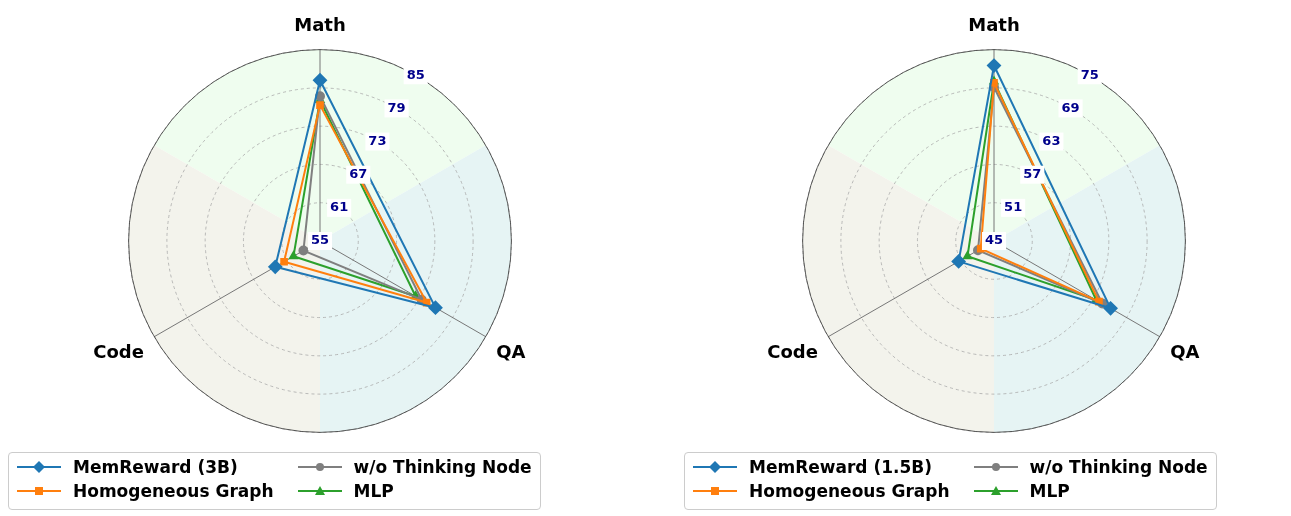  What do you see at coordinates (339, 207) in the screenshot?
I see `y-tick-label: 61` at bounding box center [339, 207].